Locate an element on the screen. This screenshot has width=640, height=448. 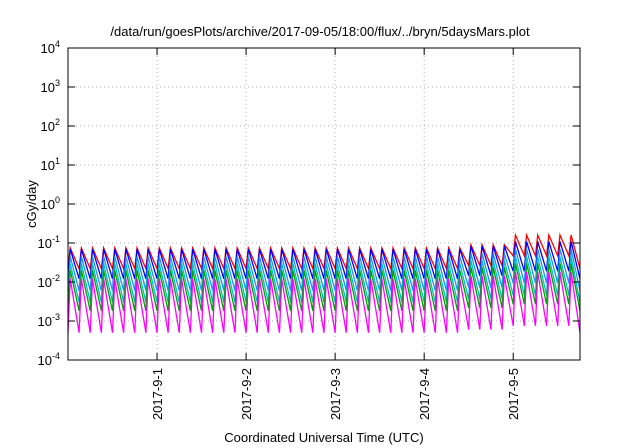
y-tick-label: 10⁻² is located at coordinates (49, 281).